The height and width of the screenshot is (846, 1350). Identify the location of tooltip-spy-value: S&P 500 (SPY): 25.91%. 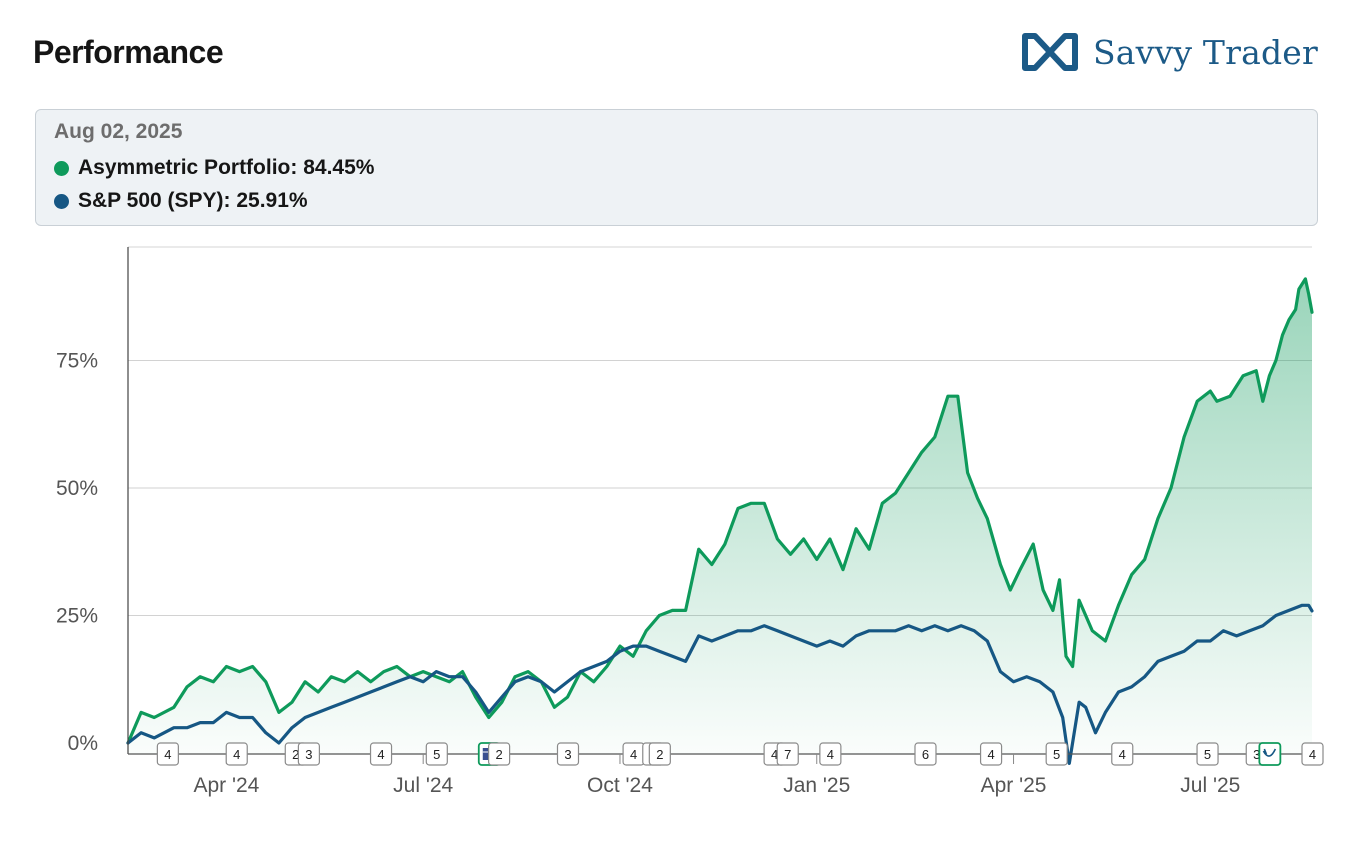
(193, 200).